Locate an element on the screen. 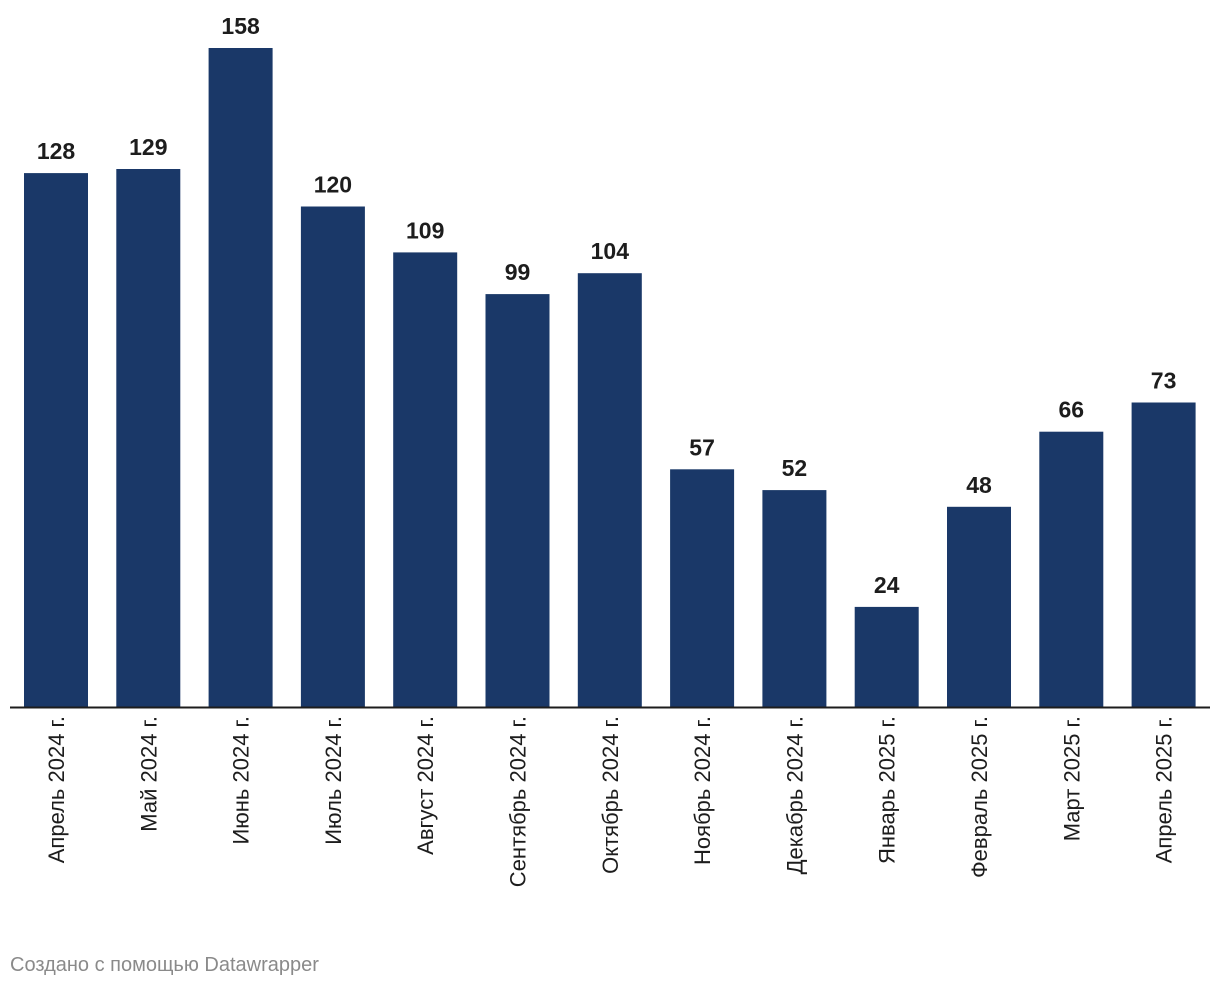 The image size is (1220, 990). x-tick-label-9: Декабрь 2024 г. is located at coordinates (794, 795).